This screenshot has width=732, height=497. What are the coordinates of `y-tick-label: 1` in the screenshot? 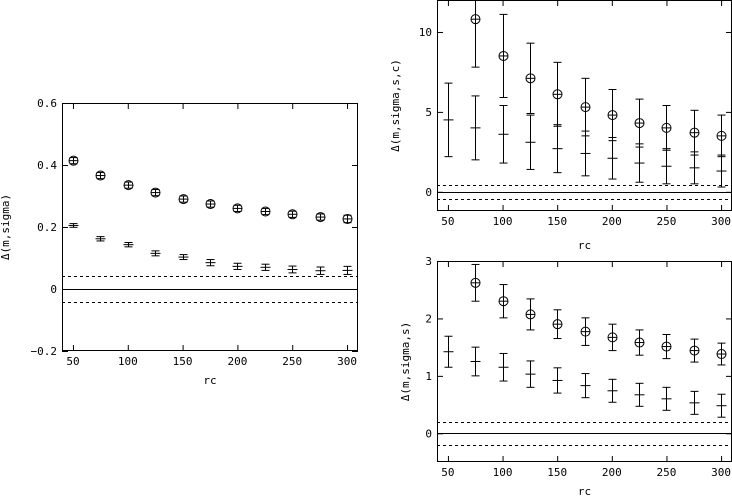 It's located at (428, 376).